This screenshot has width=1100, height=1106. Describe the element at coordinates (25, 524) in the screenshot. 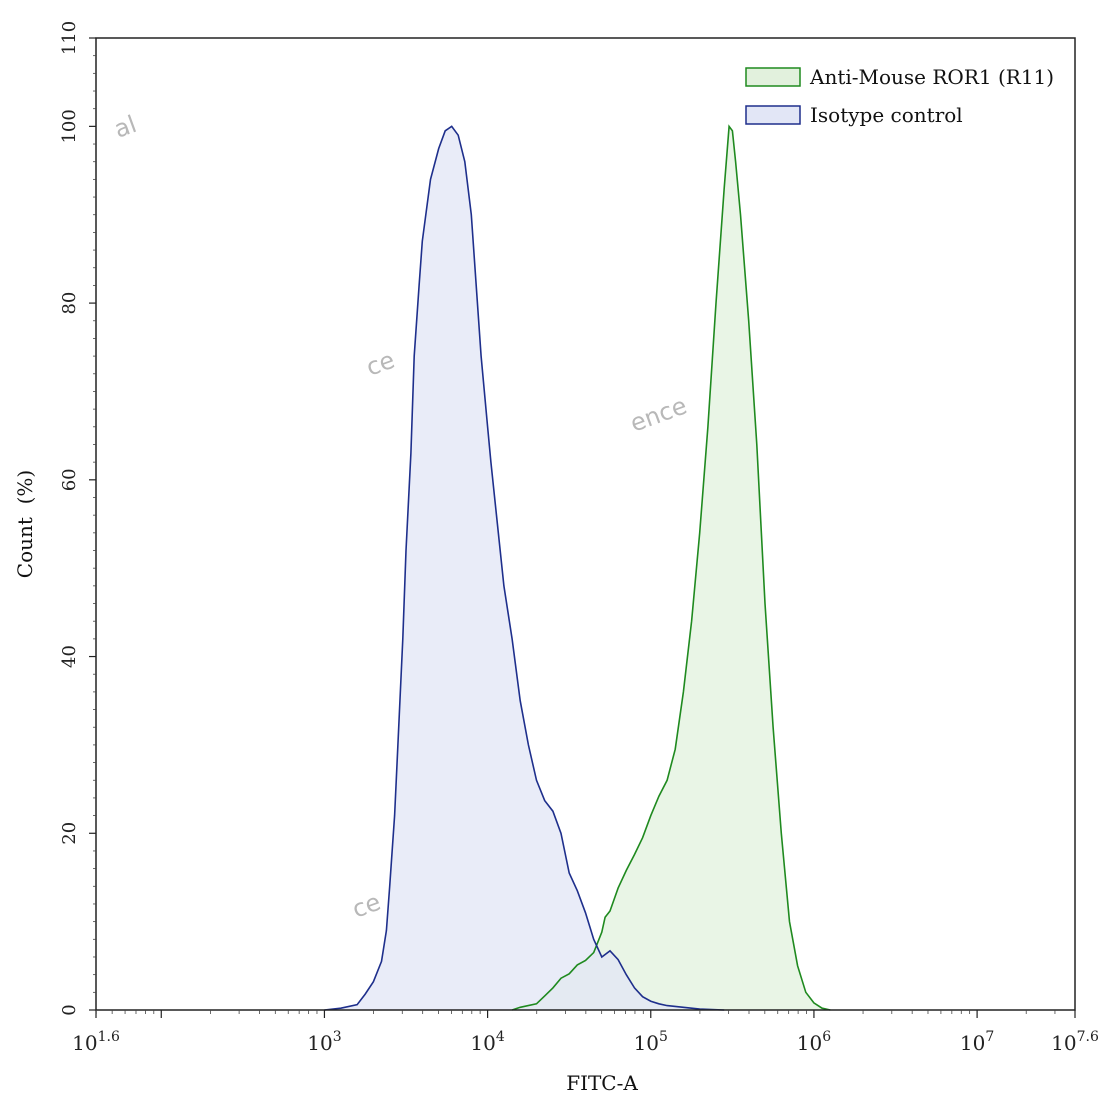

I see `y-axis-label: Count (%)` at that location.